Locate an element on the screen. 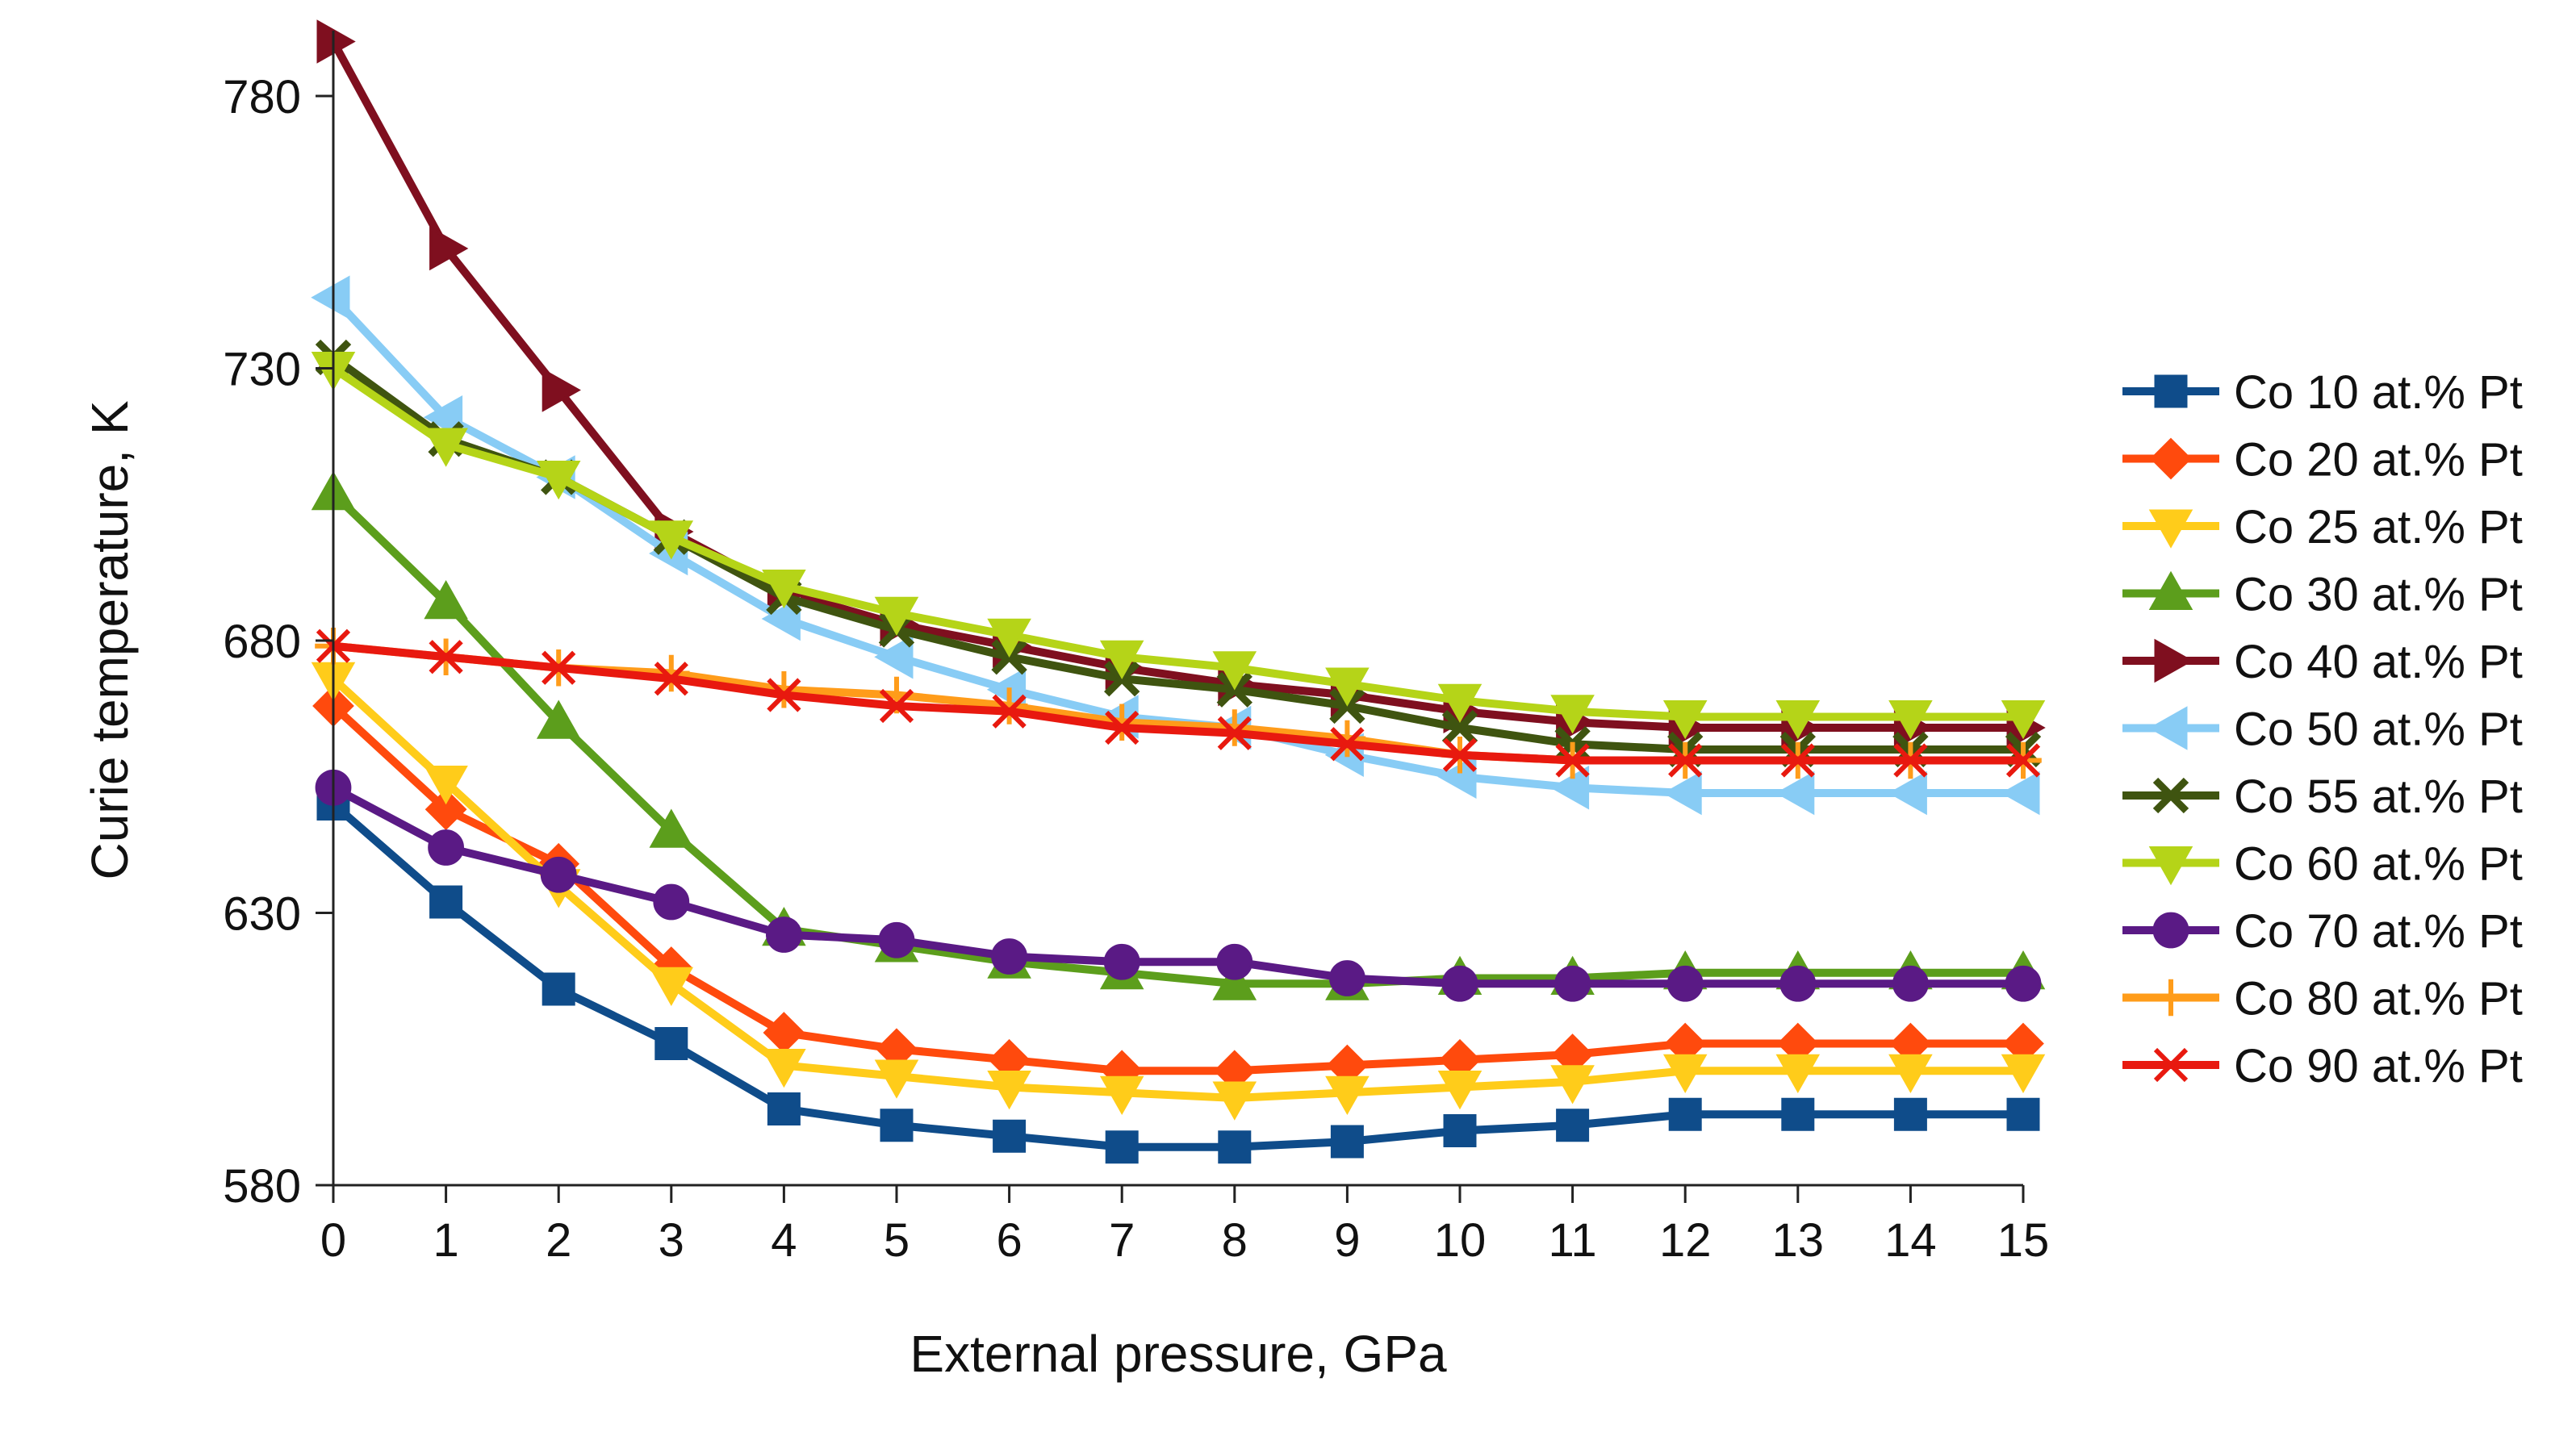  x-tick-label: 9 is located at coordinates (1347, 1240).